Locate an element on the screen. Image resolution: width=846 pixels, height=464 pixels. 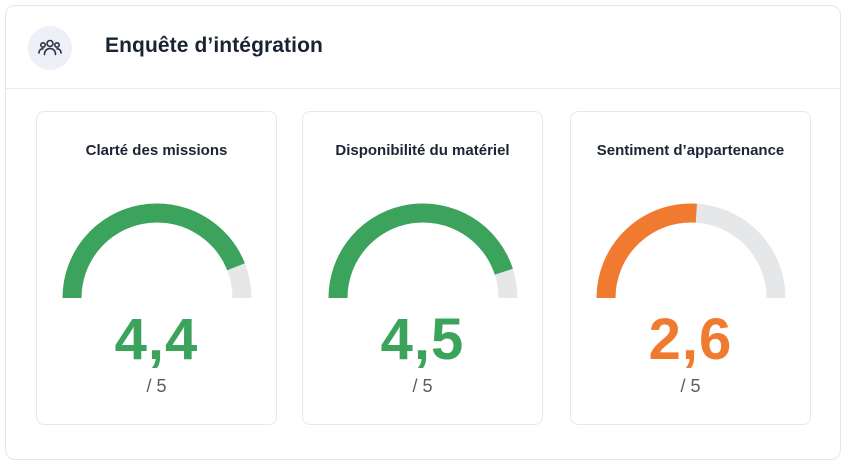
card-title: Clarté des missions is located at coordinates (156, 150).